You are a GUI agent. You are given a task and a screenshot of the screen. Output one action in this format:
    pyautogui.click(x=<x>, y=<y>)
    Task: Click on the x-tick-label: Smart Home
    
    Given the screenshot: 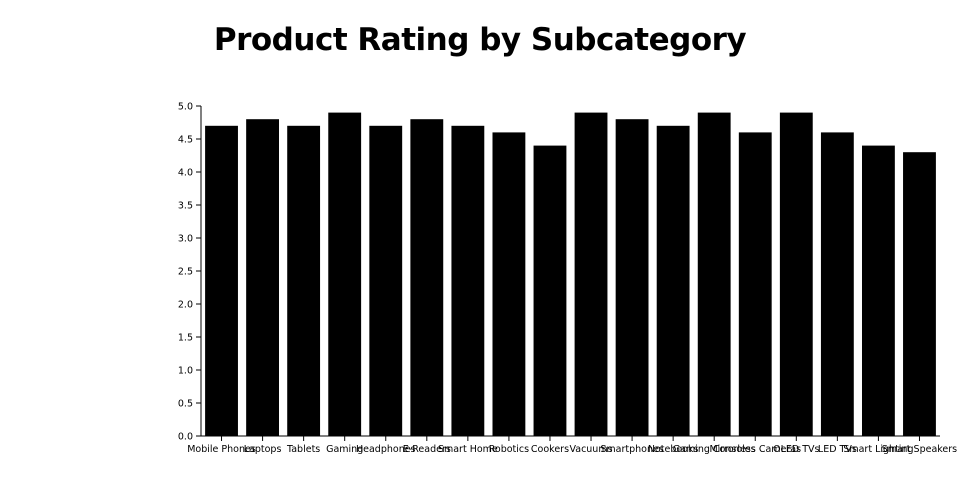 What is the action you would take?
    pyautogui.click(x=468, y=449)
    